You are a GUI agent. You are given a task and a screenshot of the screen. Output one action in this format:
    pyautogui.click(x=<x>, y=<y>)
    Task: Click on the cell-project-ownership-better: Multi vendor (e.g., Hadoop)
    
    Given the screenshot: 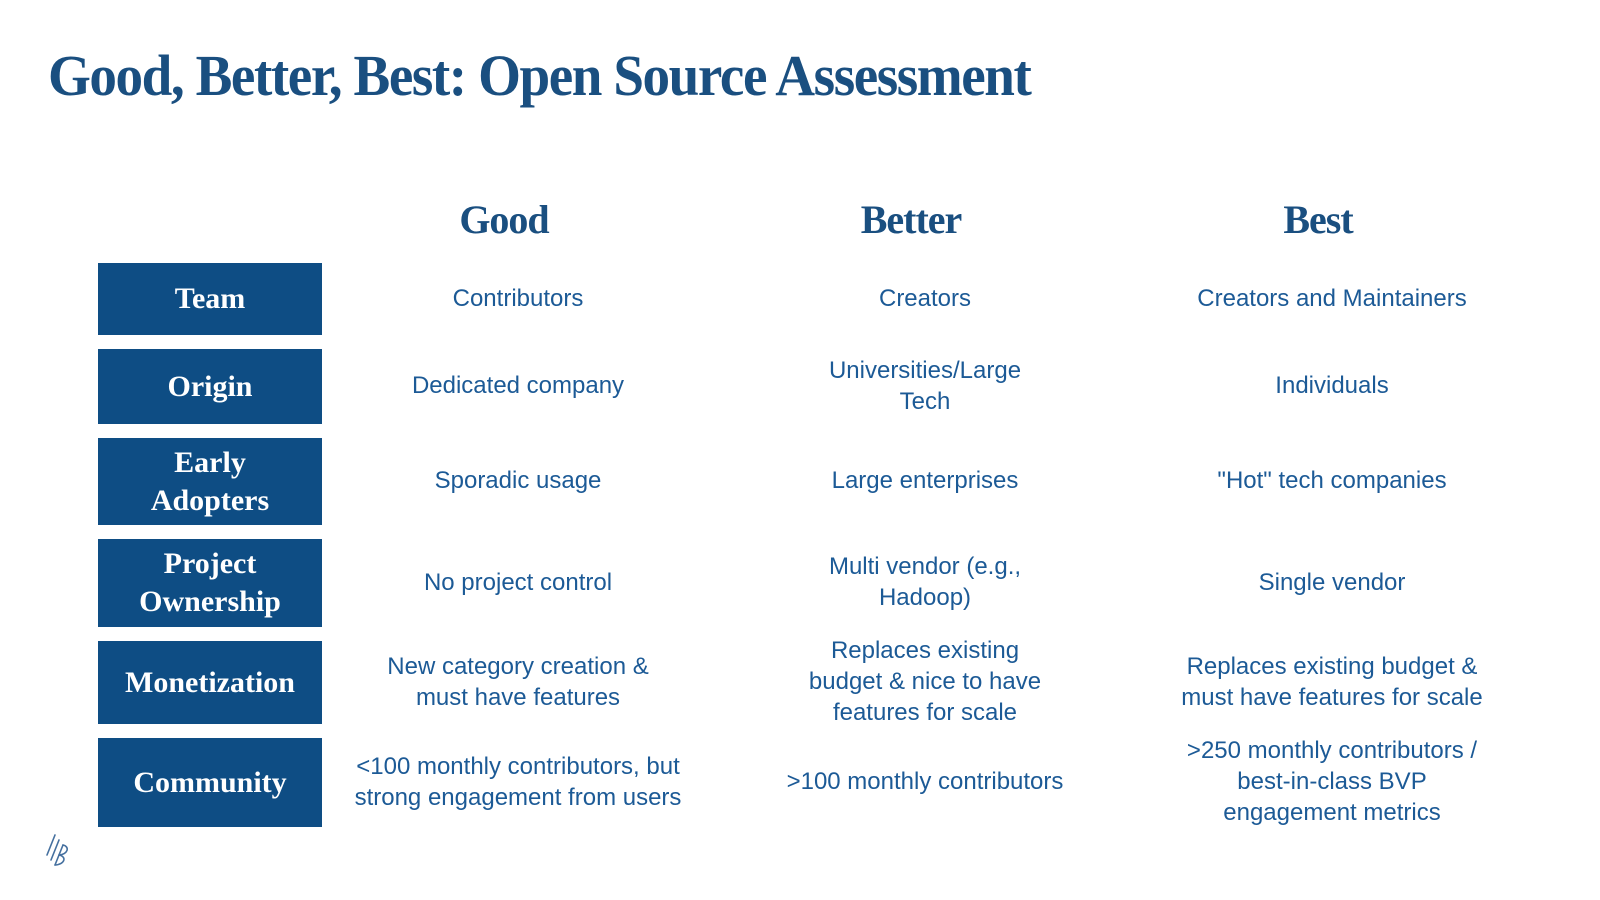 What is the action you would take?
    pyautogui.click(x=925, y=582)
    